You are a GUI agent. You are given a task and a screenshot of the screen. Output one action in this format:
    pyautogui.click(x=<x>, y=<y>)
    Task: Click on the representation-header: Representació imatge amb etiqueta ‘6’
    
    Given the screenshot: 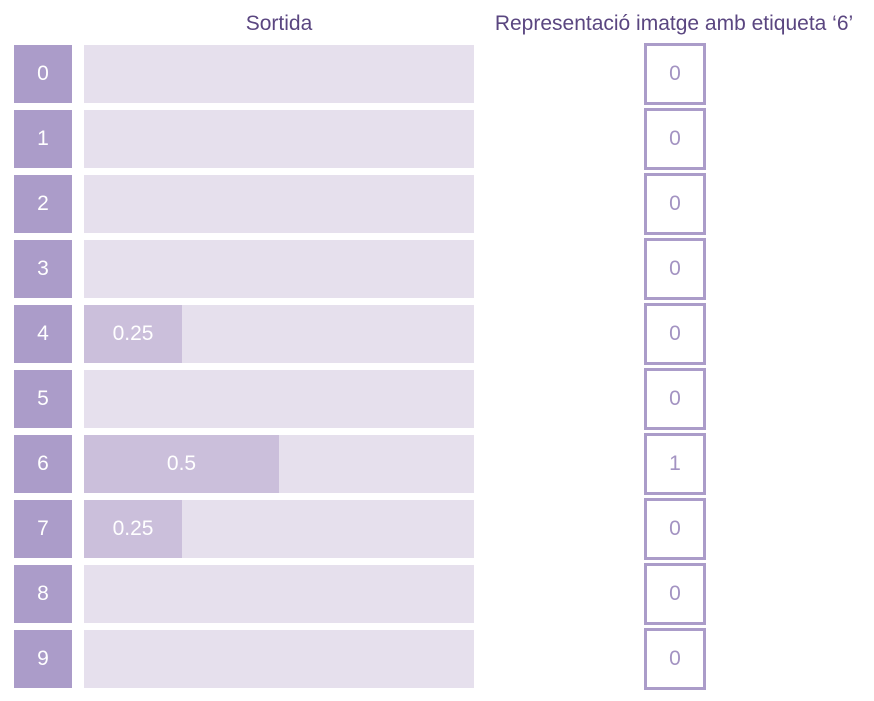 What is the action you would take?
    pyautogui.click(x=674, y=23)
    